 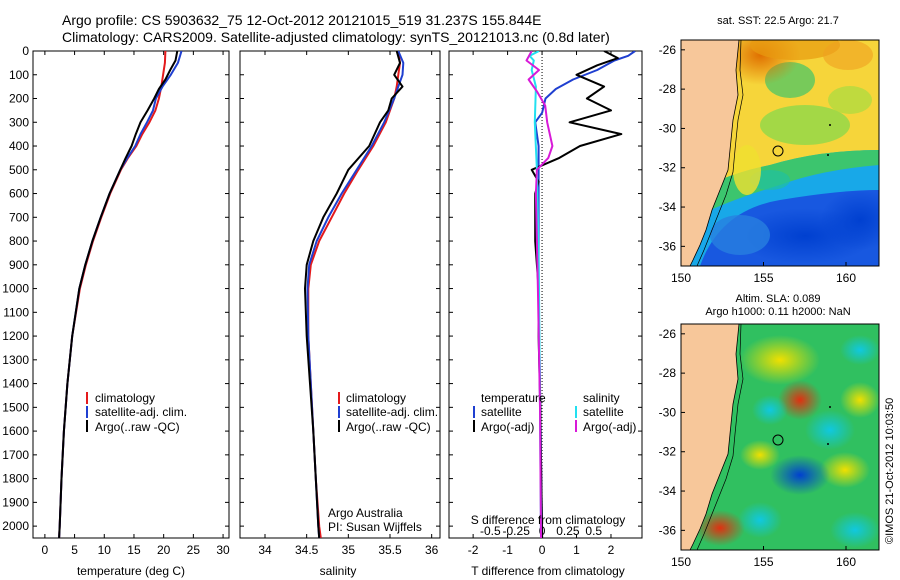 What do you see at coordinates (15, 360) in the screenshot?
I see `y-tick-label: 1300` at bounding box center [15, 360].